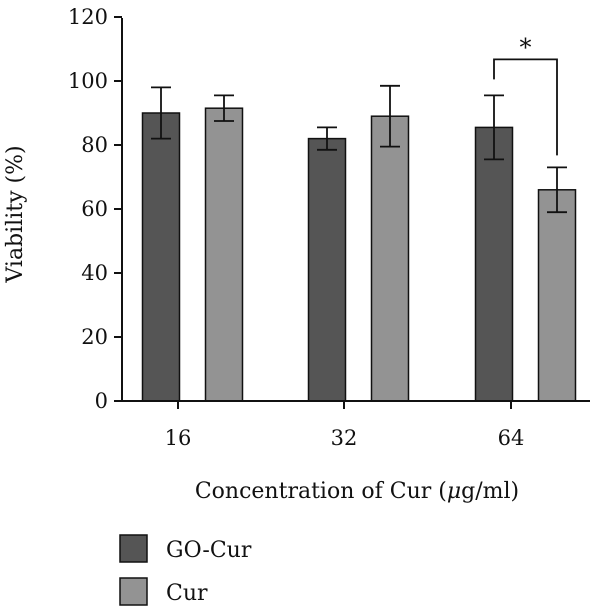 Image resolution: width=600 pixels, height=612 pixels. Describe the element at coordinates (101, 401) in the screenshot. I see `y-tick-label: 0` at that location.